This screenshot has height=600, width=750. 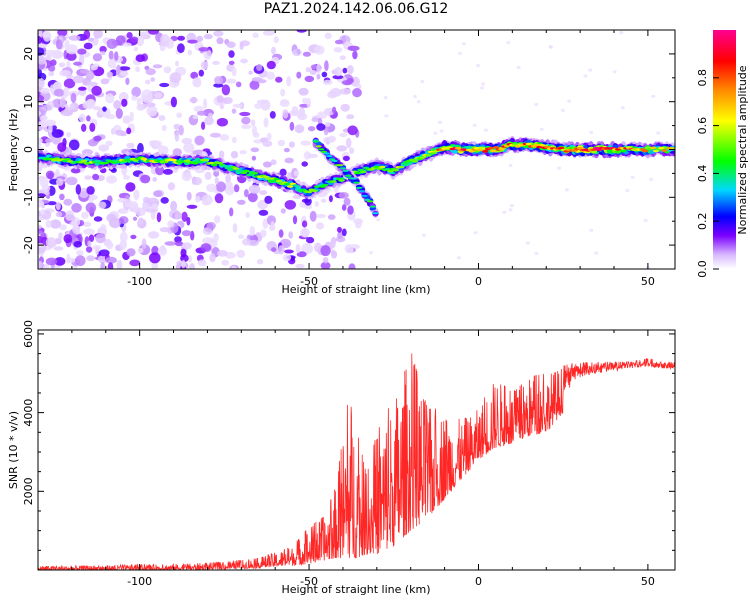 What do you see at coordinates (478, 581) in the screenshot?
I see `x-tick-label: 0` at bounding box center [478, 581].